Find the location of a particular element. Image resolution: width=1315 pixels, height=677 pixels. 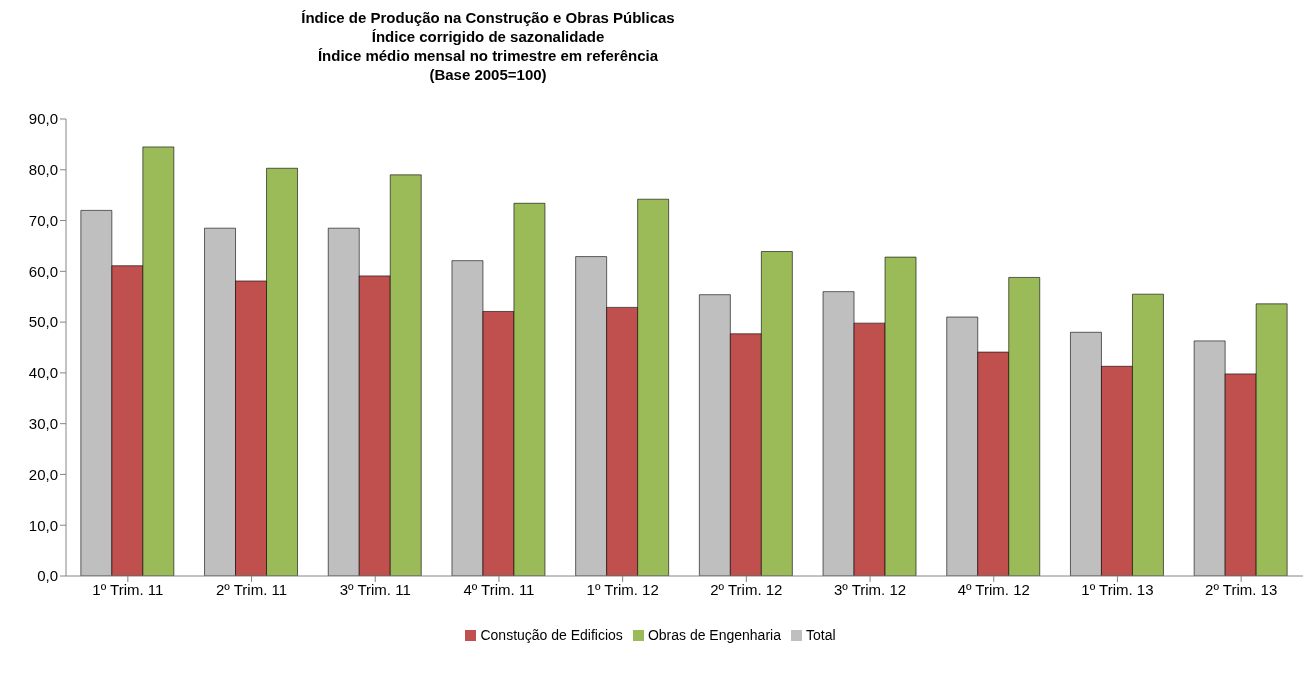

y-tick-label: 60,0 is located at coordinates (43, 271).